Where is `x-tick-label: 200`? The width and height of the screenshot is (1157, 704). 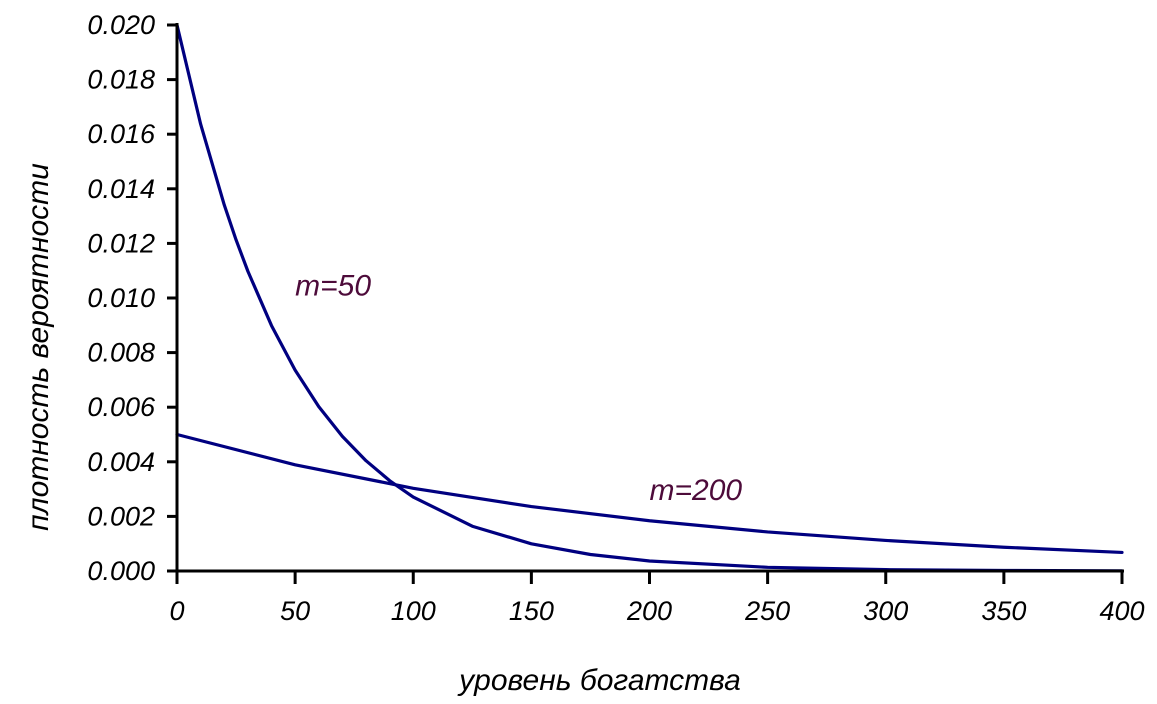 x-tick-label: 200 is located at coordinates (649, 611).